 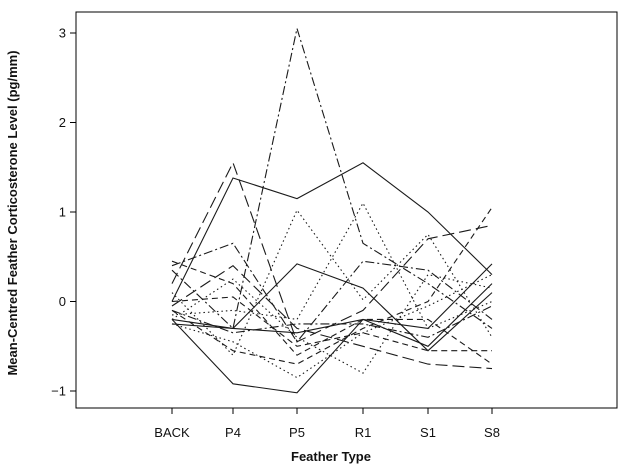 I want to click on x-tick-label: R1, so click(x=363, y=432).